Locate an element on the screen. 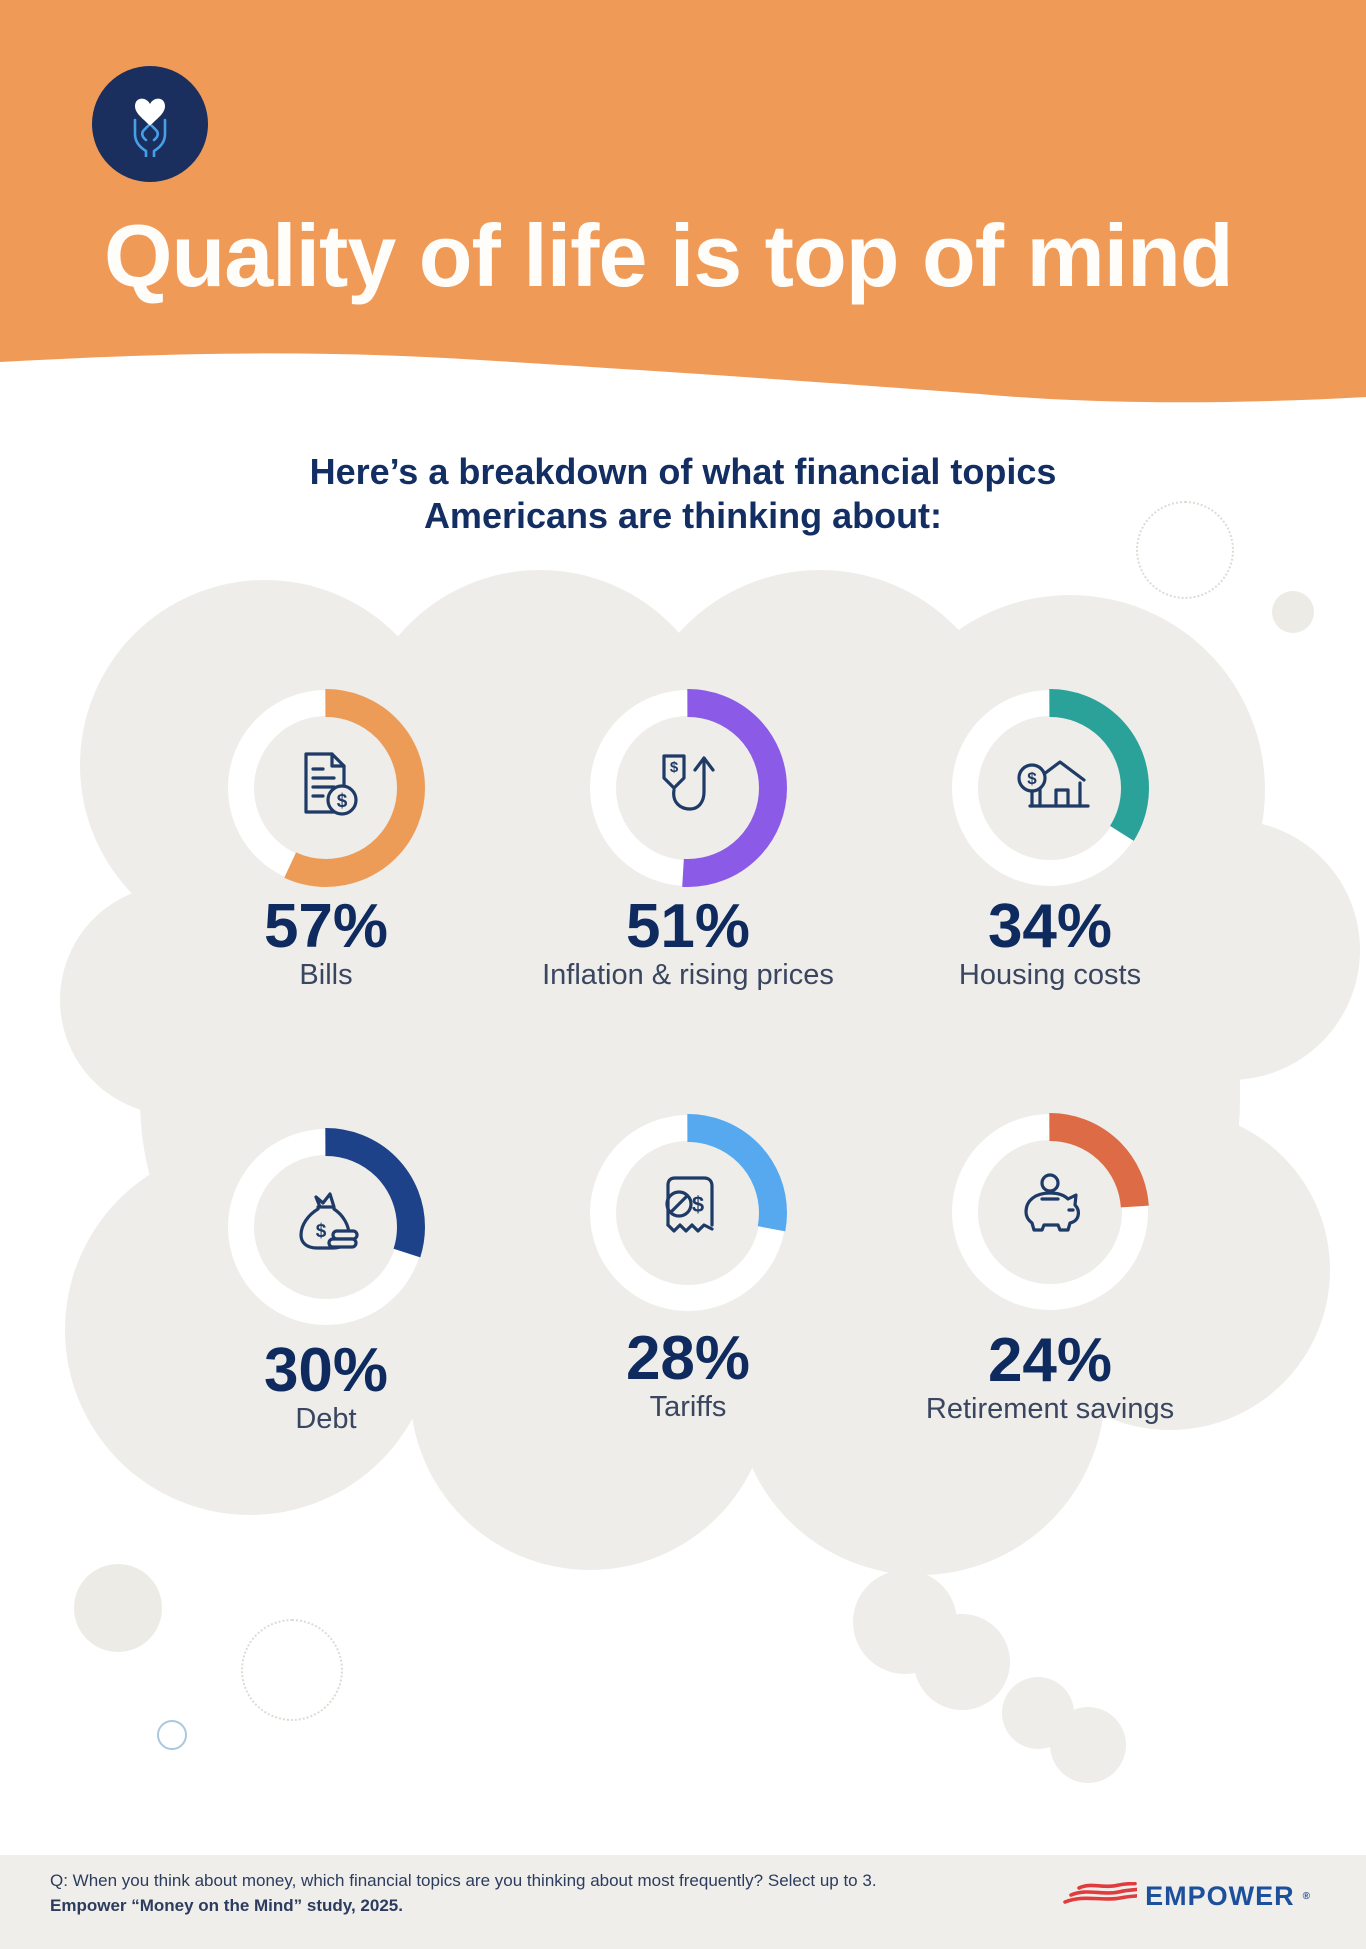 This screenshot has width=1366, height=1949. piggy-bank-icon is located at coordinates (1050, 1212).